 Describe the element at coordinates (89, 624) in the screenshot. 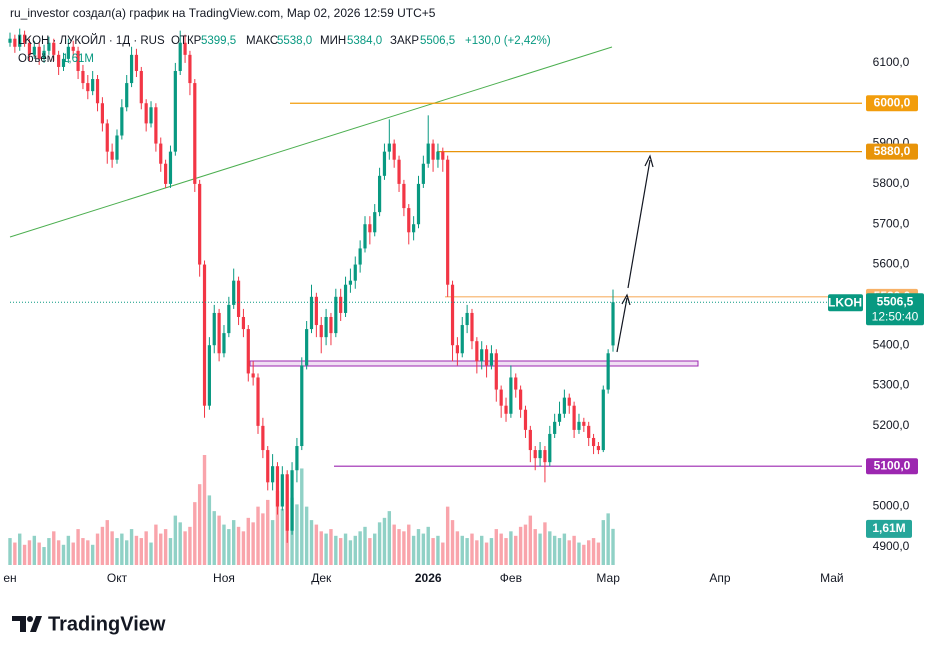

I see `footer-logo: TradingView` at that location.